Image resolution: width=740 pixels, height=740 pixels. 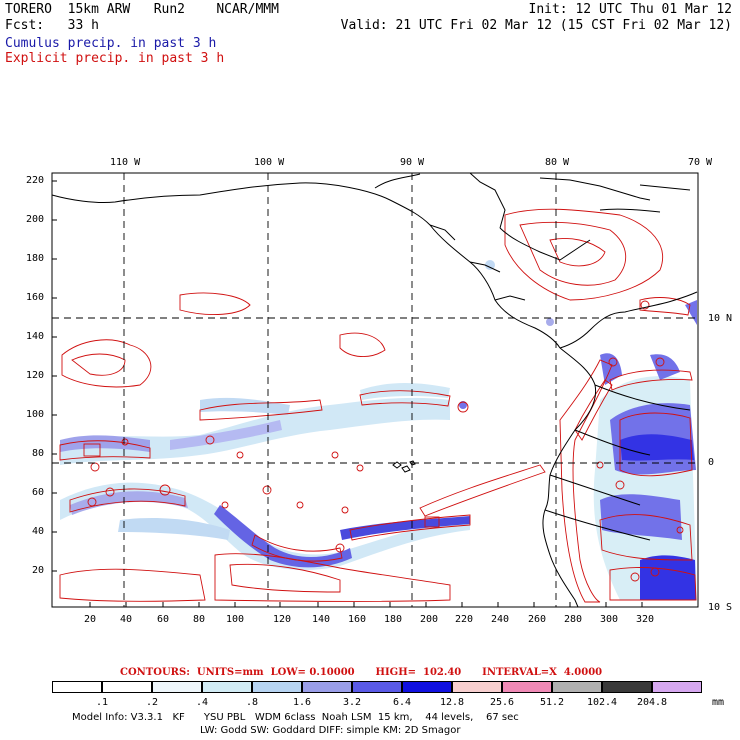 I want to click on header-model-title: TORERO 15km ARW Run2 NCAR/MMM, so click(x=142, y=9).